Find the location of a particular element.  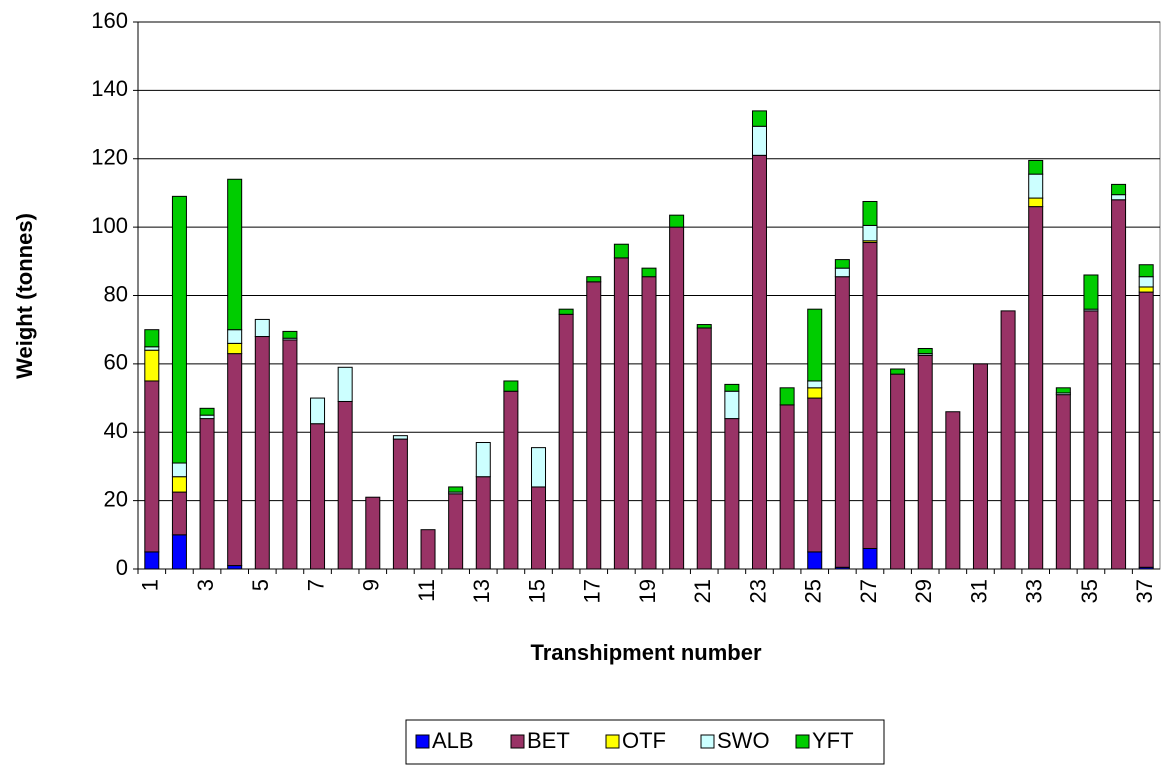

x-tick-label: 29 is located at coordinates (923, 591).